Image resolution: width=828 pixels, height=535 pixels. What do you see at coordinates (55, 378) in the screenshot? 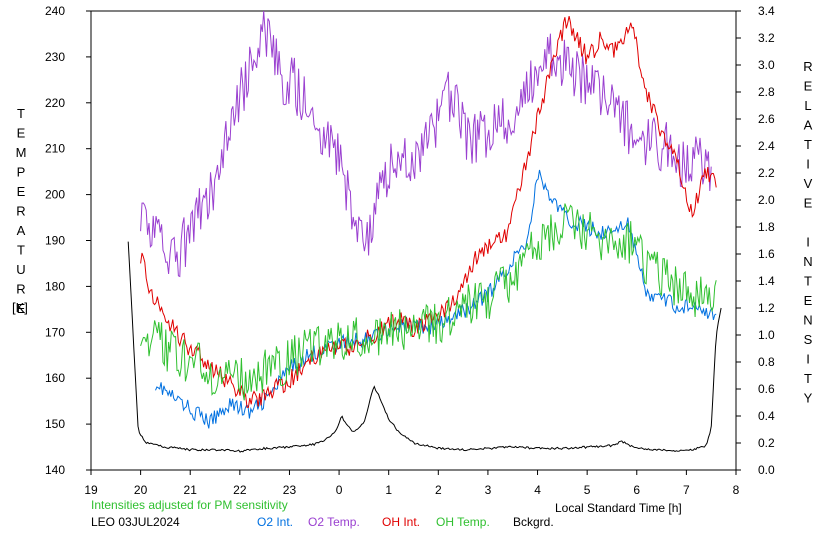
I see `y-left-tick-label: 160` at bounding box center [55, 378].